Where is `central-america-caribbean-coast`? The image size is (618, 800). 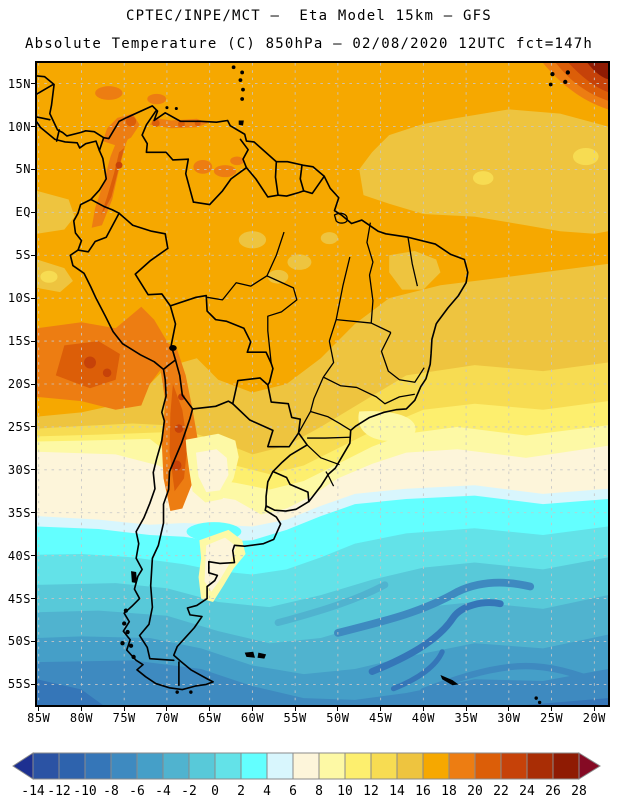
central-america-caribbean-coast is located at coordinates (71, 107).